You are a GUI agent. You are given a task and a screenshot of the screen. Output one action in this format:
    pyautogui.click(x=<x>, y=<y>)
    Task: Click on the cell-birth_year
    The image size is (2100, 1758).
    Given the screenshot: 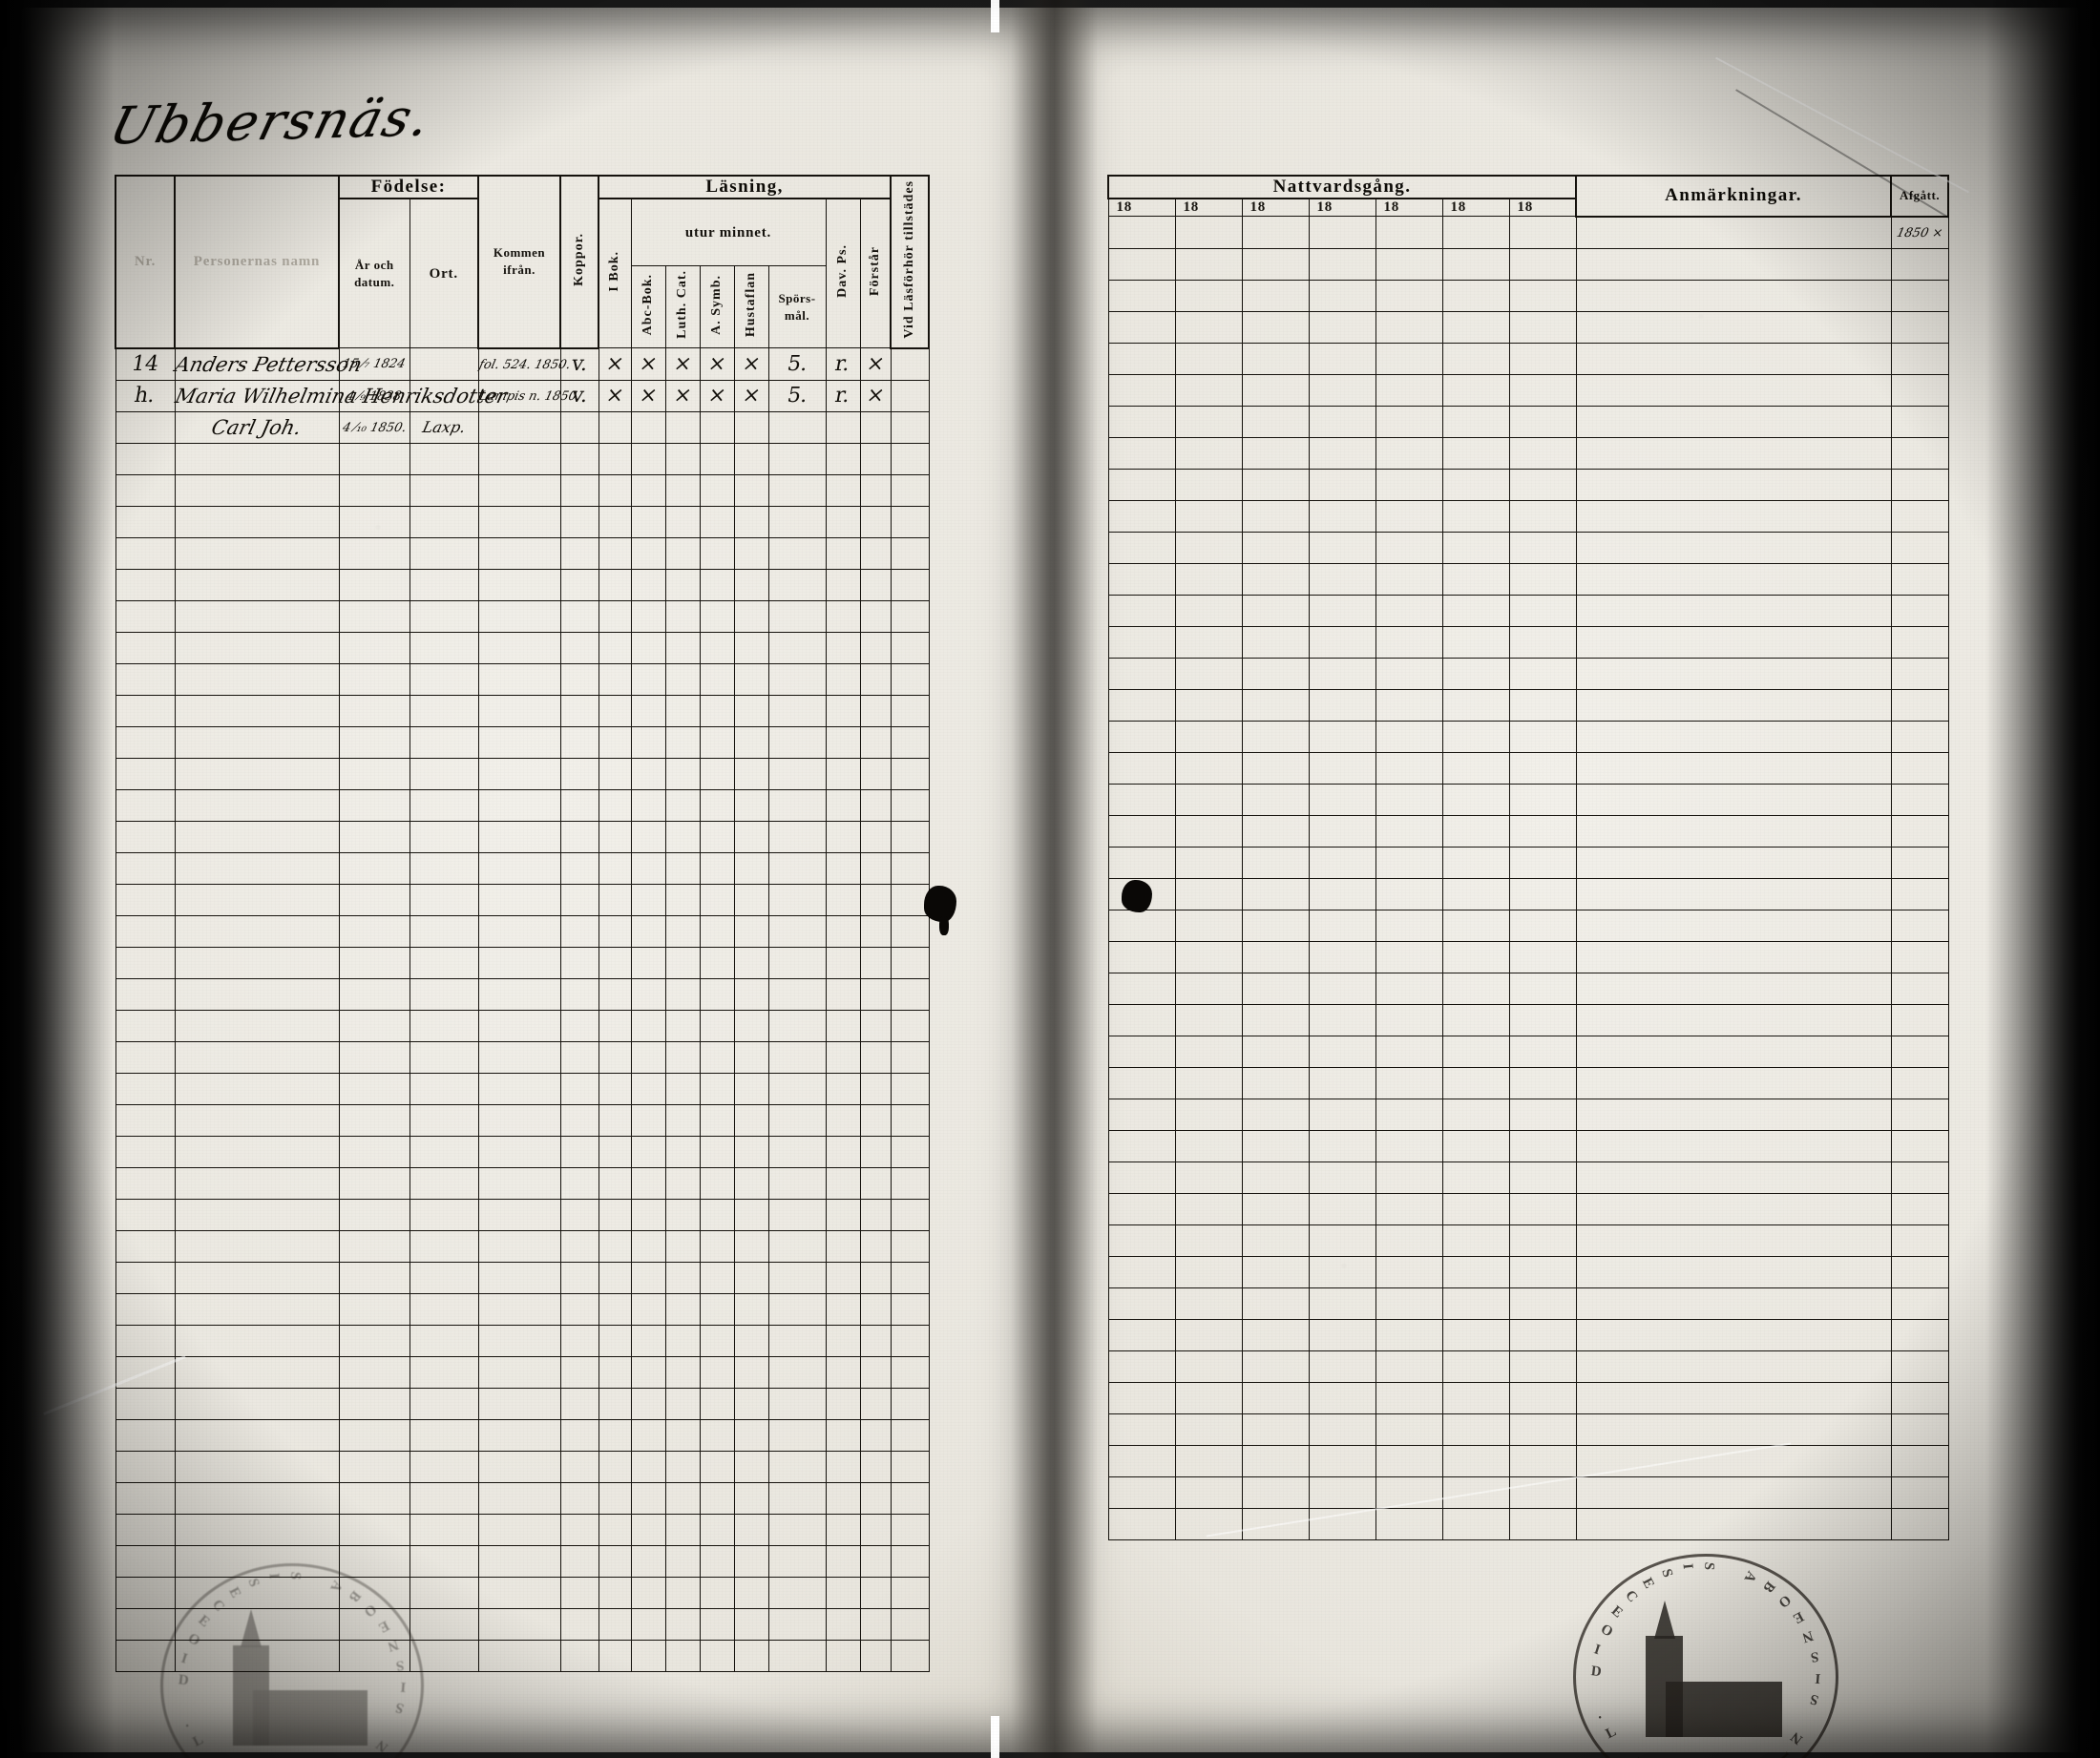 What is the action you would take?
    pyautogui.click(x=374, y=490)
    